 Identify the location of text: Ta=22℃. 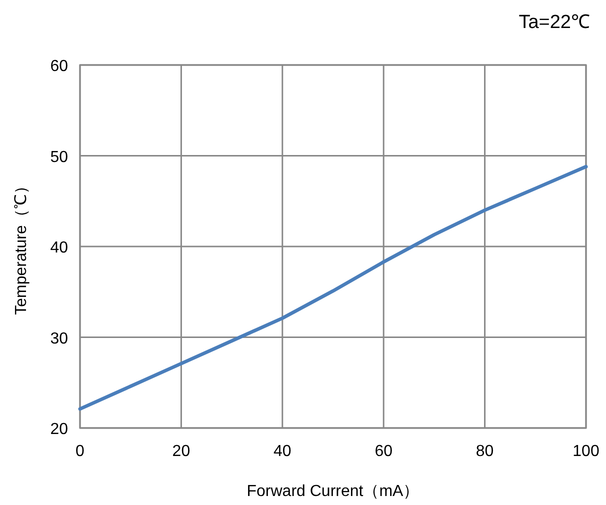
(554, 22).